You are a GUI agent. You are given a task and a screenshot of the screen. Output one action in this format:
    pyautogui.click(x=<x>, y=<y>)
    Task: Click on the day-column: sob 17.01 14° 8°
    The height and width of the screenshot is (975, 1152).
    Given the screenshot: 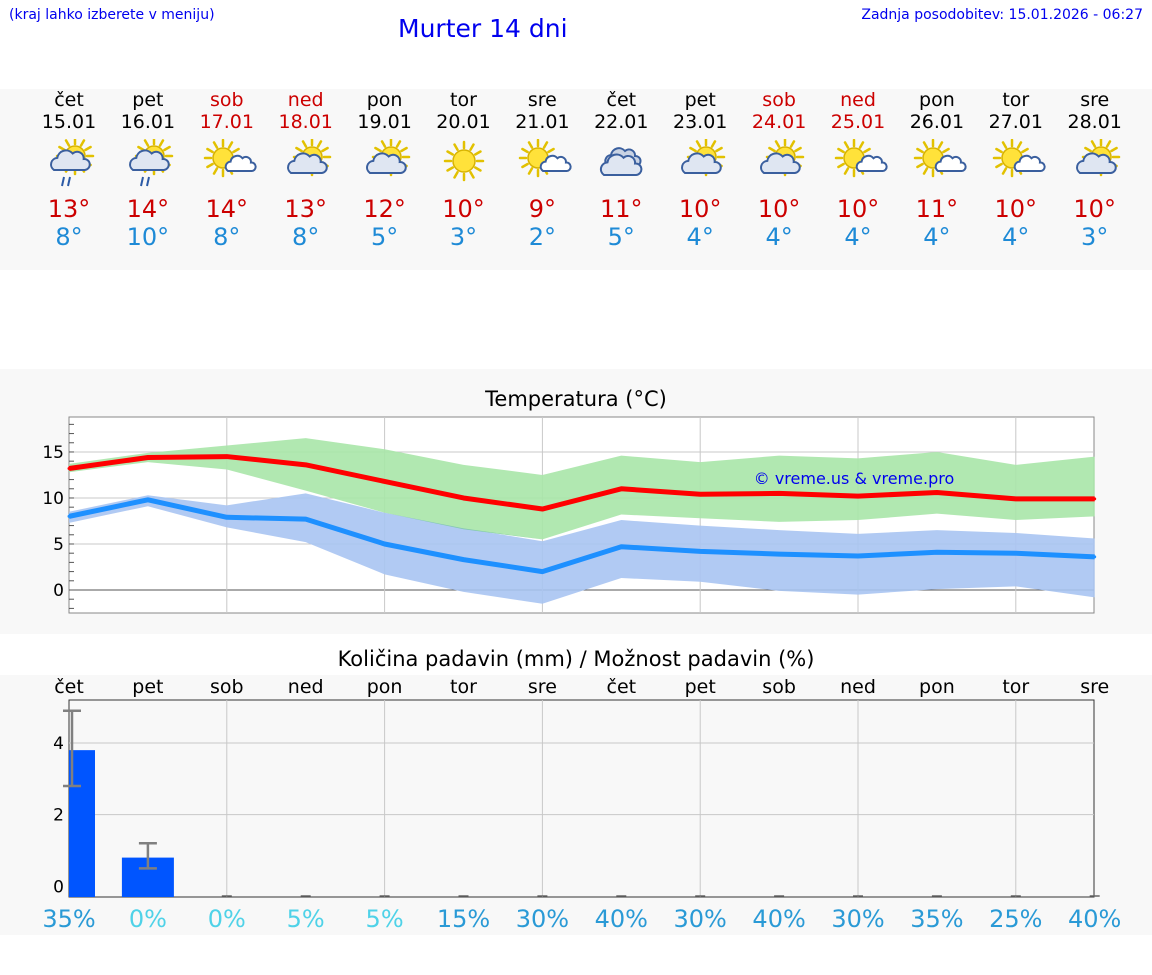 What is the action you would take?
    pyautogui.click(x=227, y=179)
    